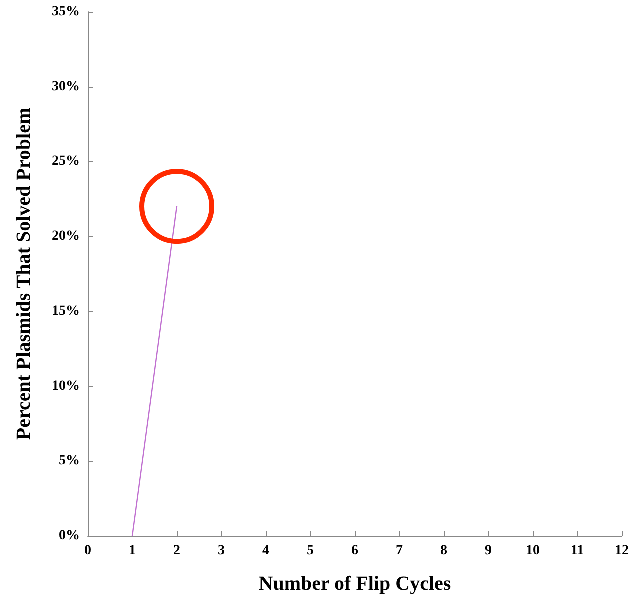  I want to click on x-tick-label: 1, so click(132, 551).